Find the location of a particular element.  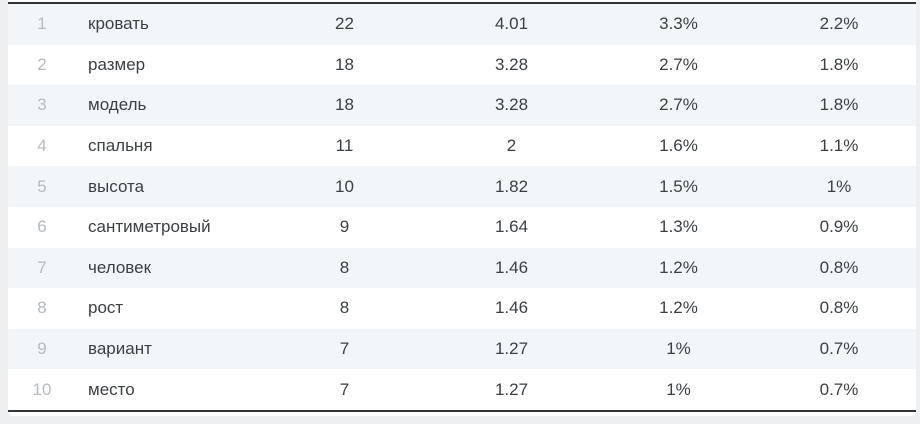

row-word: кровать is located at coordinates (118, 24).